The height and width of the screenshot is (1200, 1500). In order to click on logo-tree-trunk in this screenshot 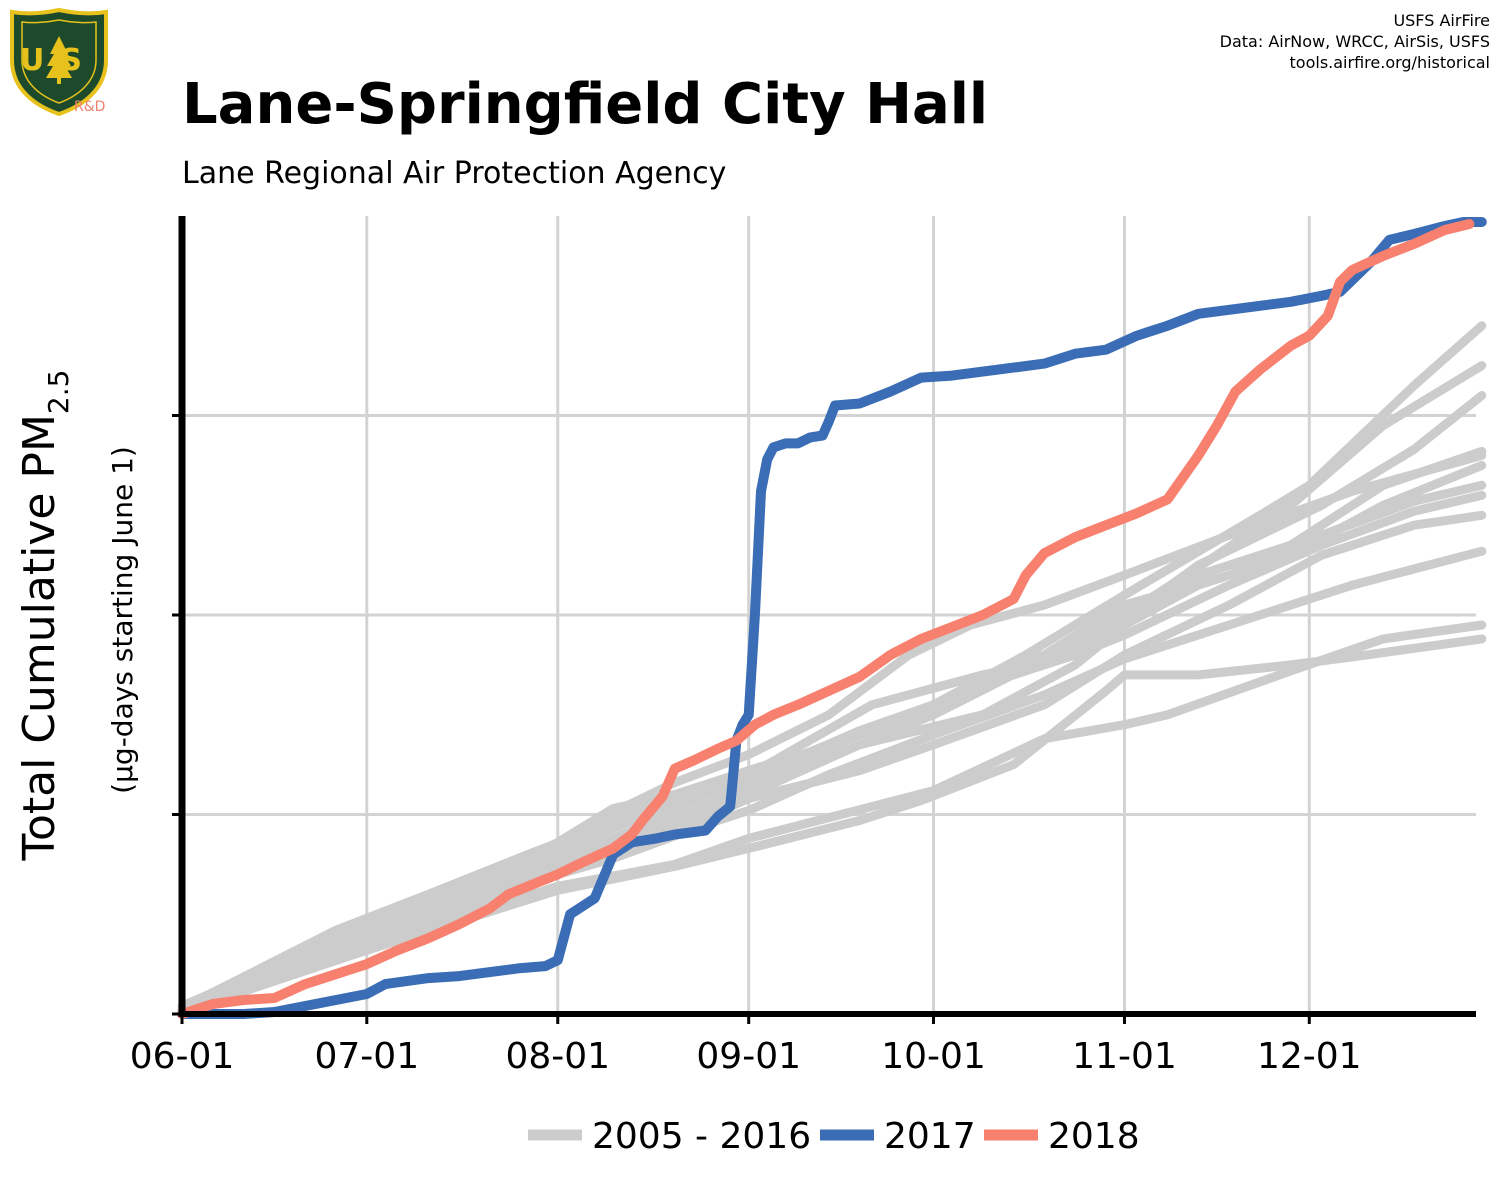, I will do `click(59, 81)`.